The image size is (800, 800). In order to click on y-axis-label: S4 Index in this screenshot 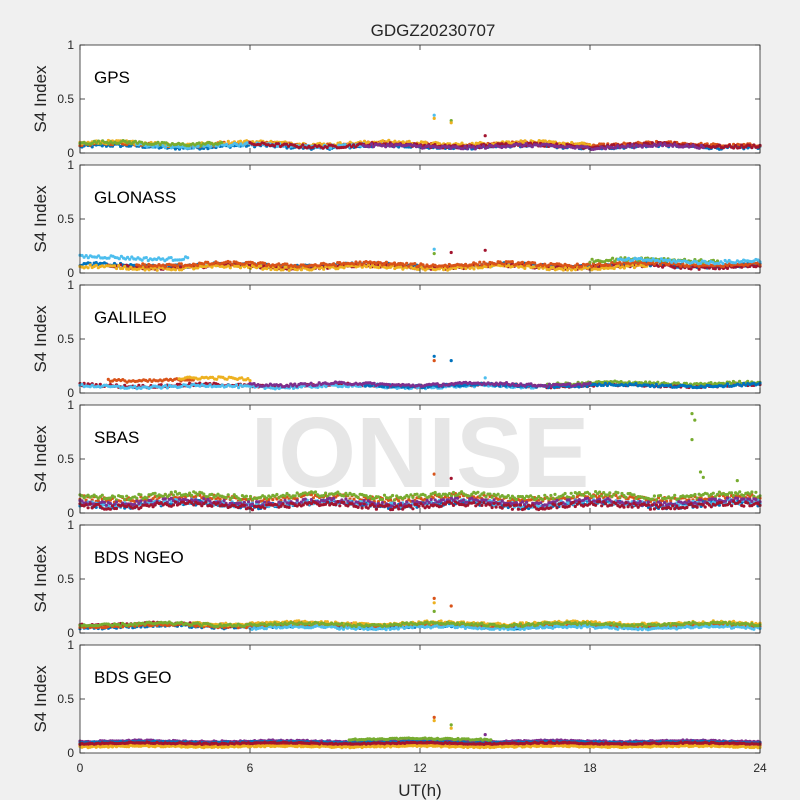, I will do `click(40, 339)`.